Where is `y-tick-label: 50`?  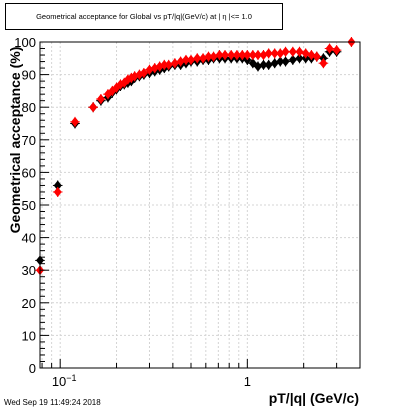
y-tick-label: 50 is located at coordinates (29, 205).